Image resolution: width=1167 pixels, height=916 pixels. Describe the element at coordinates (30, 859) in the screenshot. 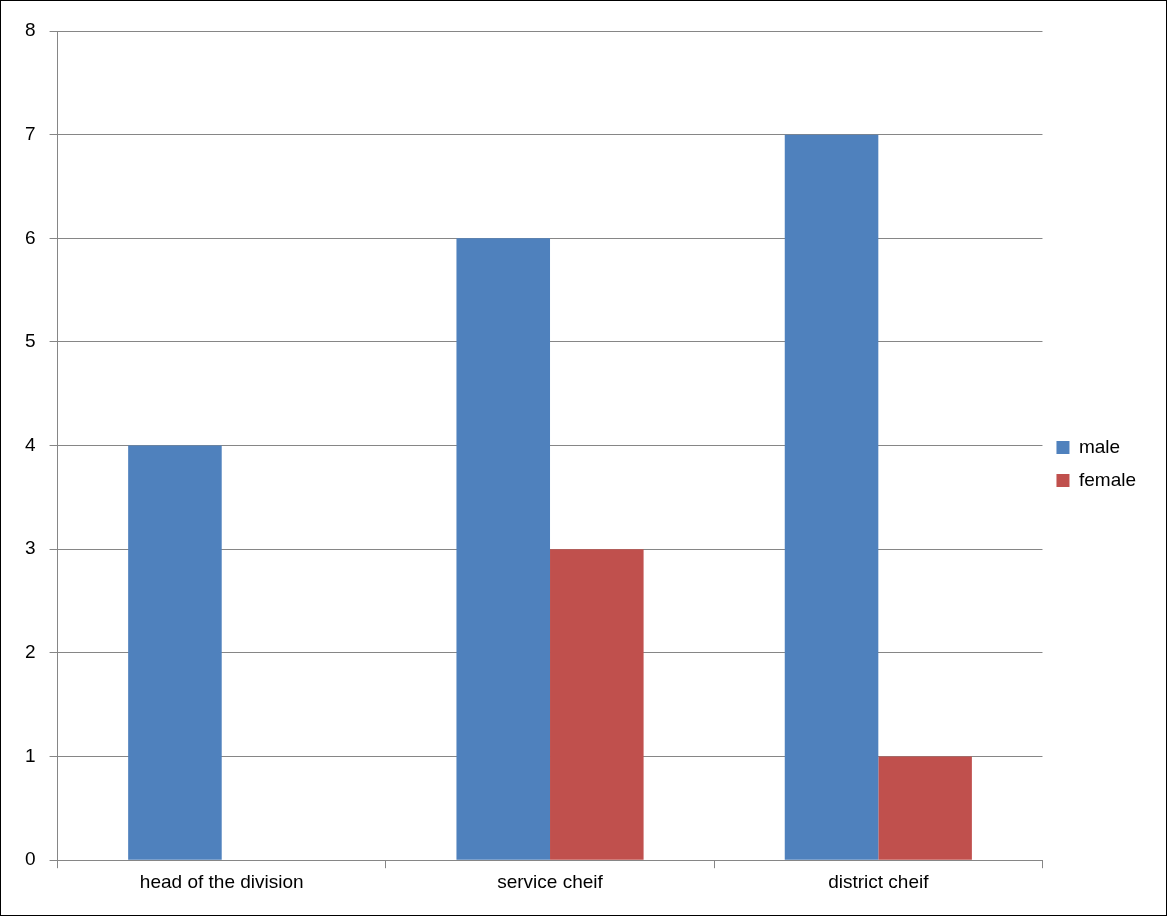

I see `y-tick-label: 0` at that location.